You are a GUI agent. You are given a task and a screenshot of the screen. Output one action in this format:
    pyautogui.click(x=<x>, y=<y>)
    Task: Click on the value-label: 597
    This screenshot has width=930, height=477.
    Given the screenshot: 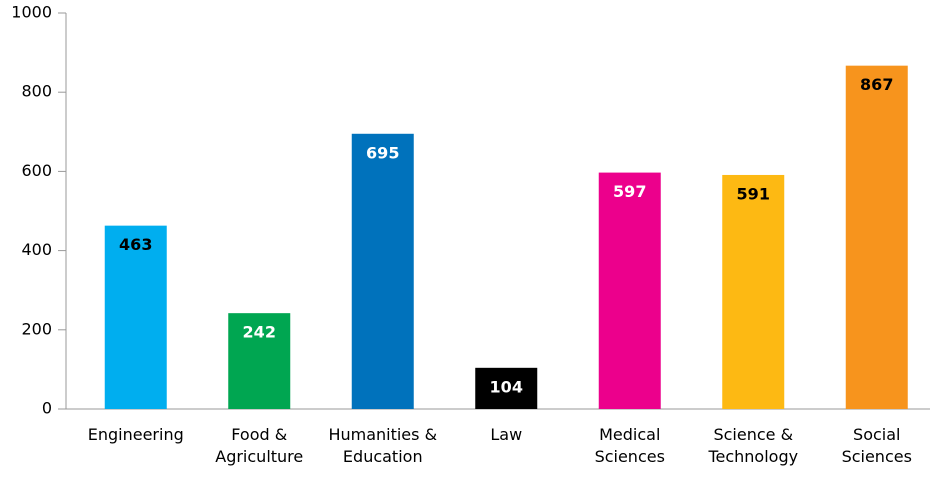 What is the action you would take?
    pyautogui.click(x=629, y=191)
    